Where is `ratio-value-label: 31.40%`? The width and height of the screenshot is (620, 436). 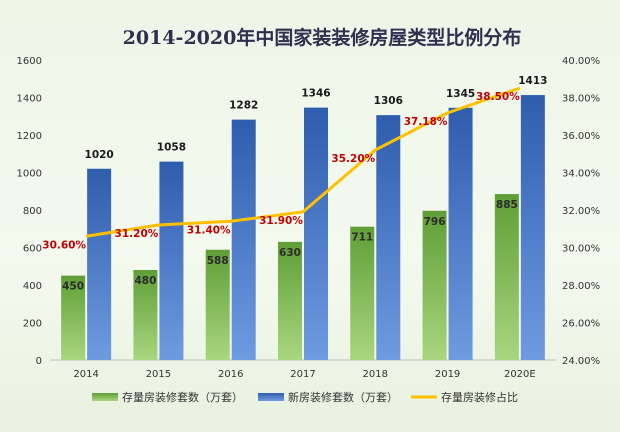 ratio-value-label: 31.40% is located at coordinates (209, 230).